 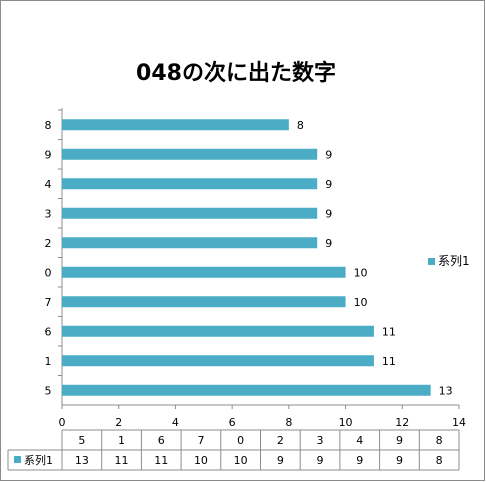 What do you see at coordinates (359, 440) in the screenshot?
I see `table-header-cell: 4` at bounding box center [359, 440].